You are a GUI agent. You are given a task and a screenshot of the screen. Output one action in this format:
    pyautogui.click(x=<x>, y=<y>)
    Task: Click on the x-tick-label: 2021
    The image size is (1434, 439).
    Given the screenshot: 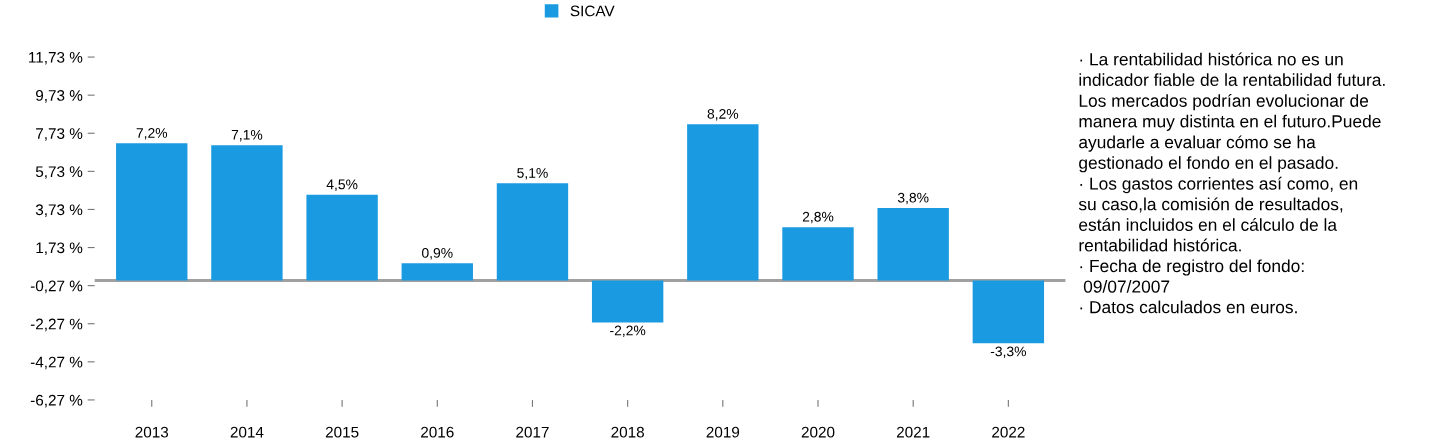 What is the action you would take?
    pyautogui.click(x=913, y=432)
    